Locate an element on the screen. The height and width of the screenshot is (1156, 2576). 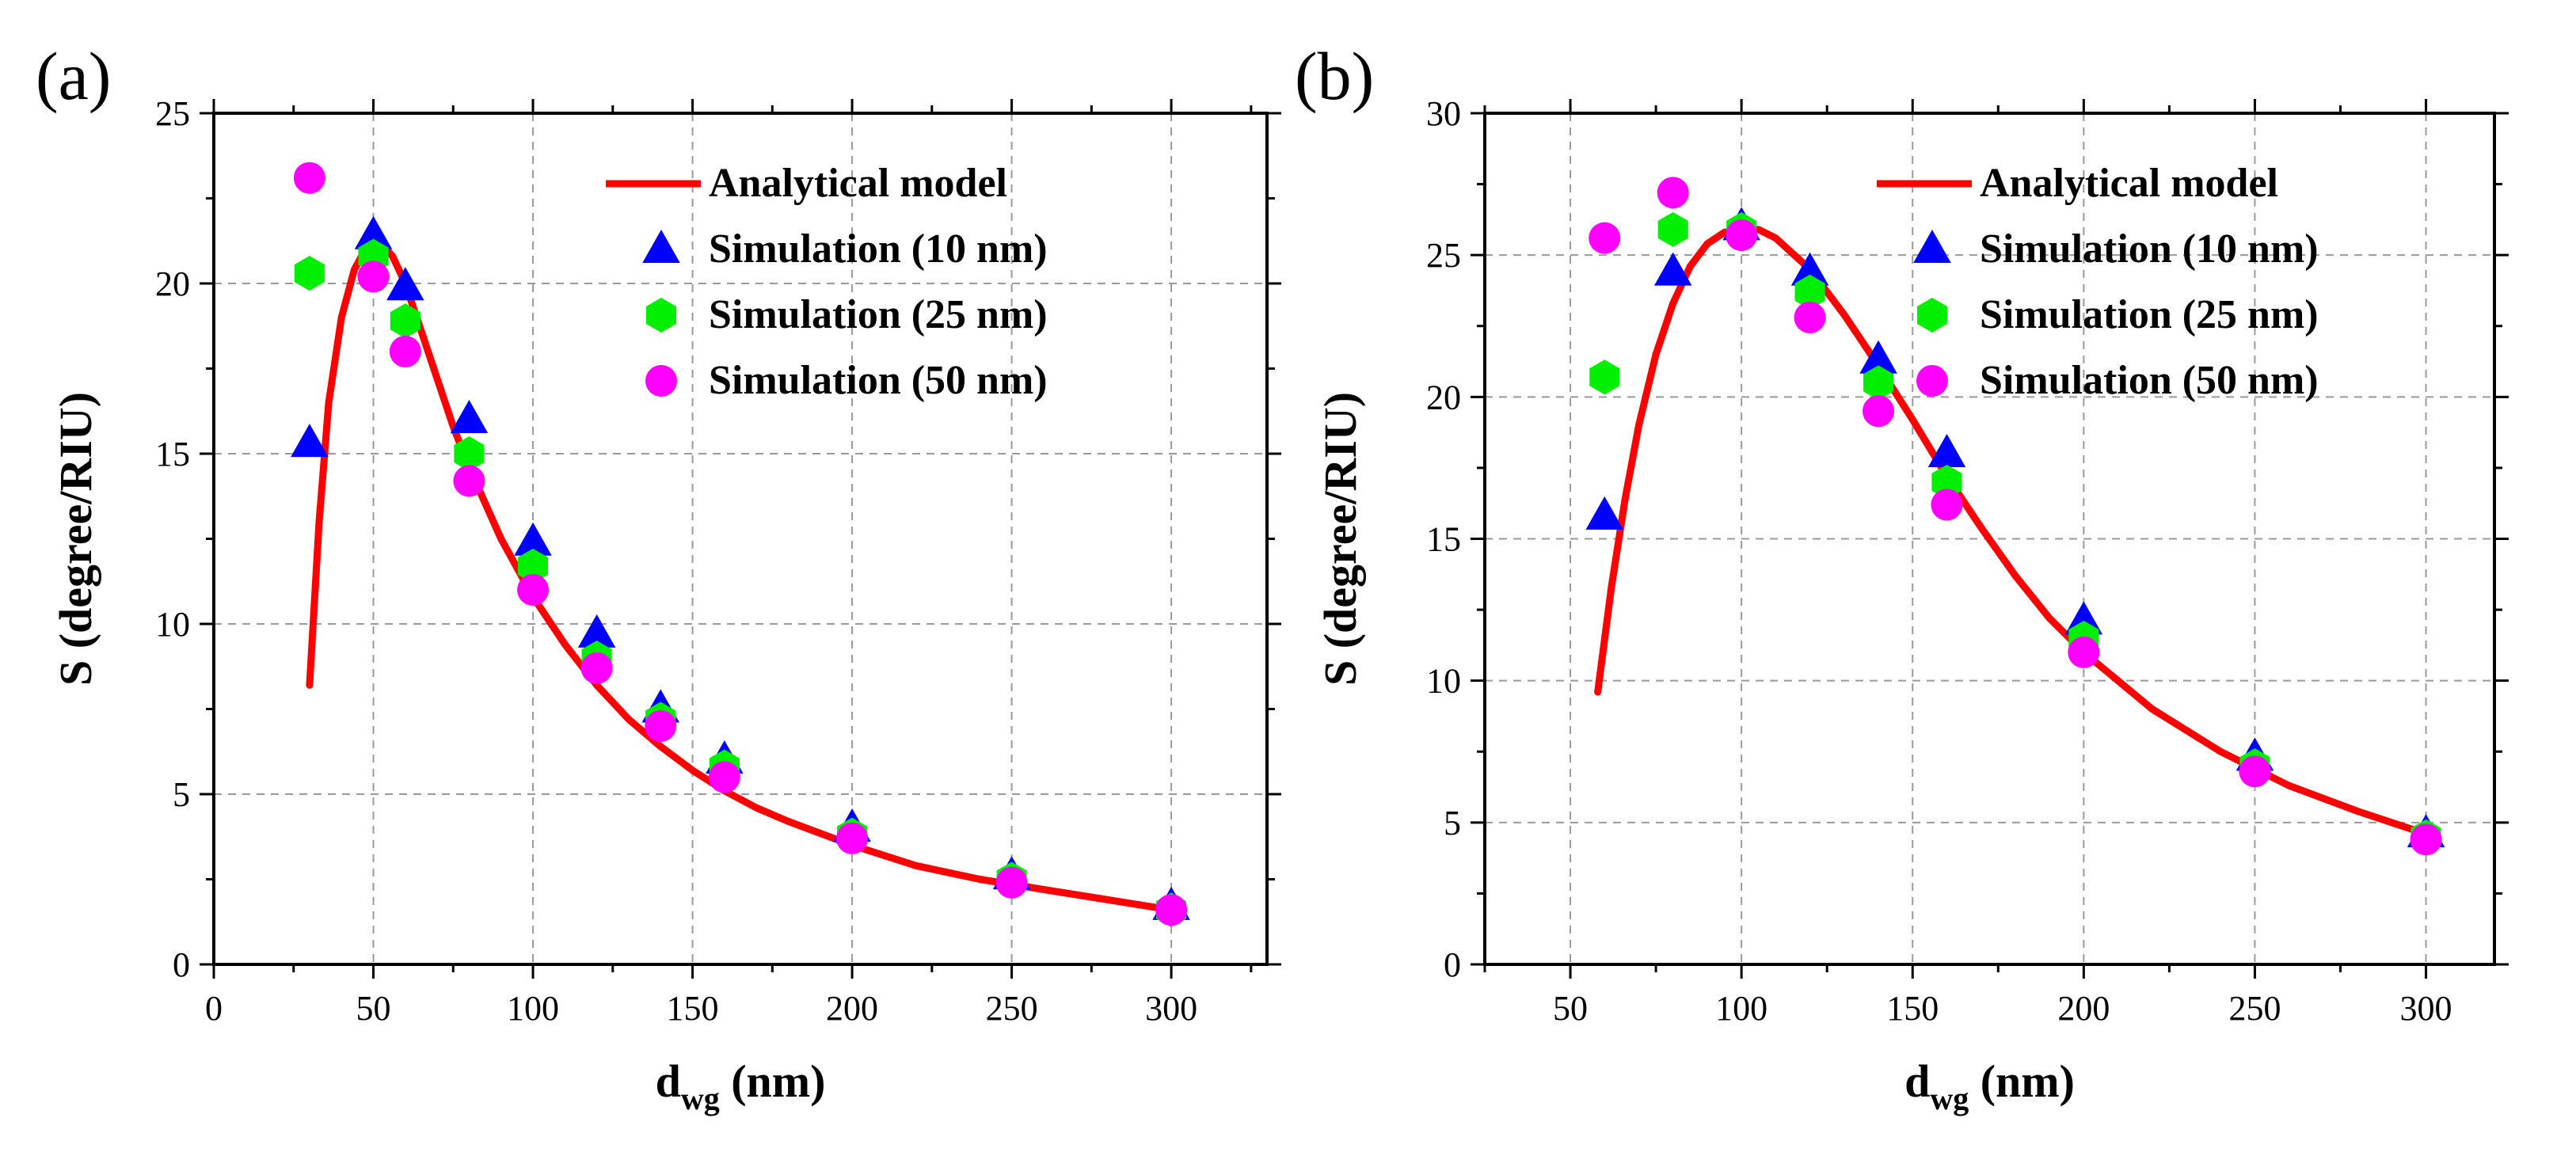
panel-a-label: (a) is located at coordinates (73, 76).